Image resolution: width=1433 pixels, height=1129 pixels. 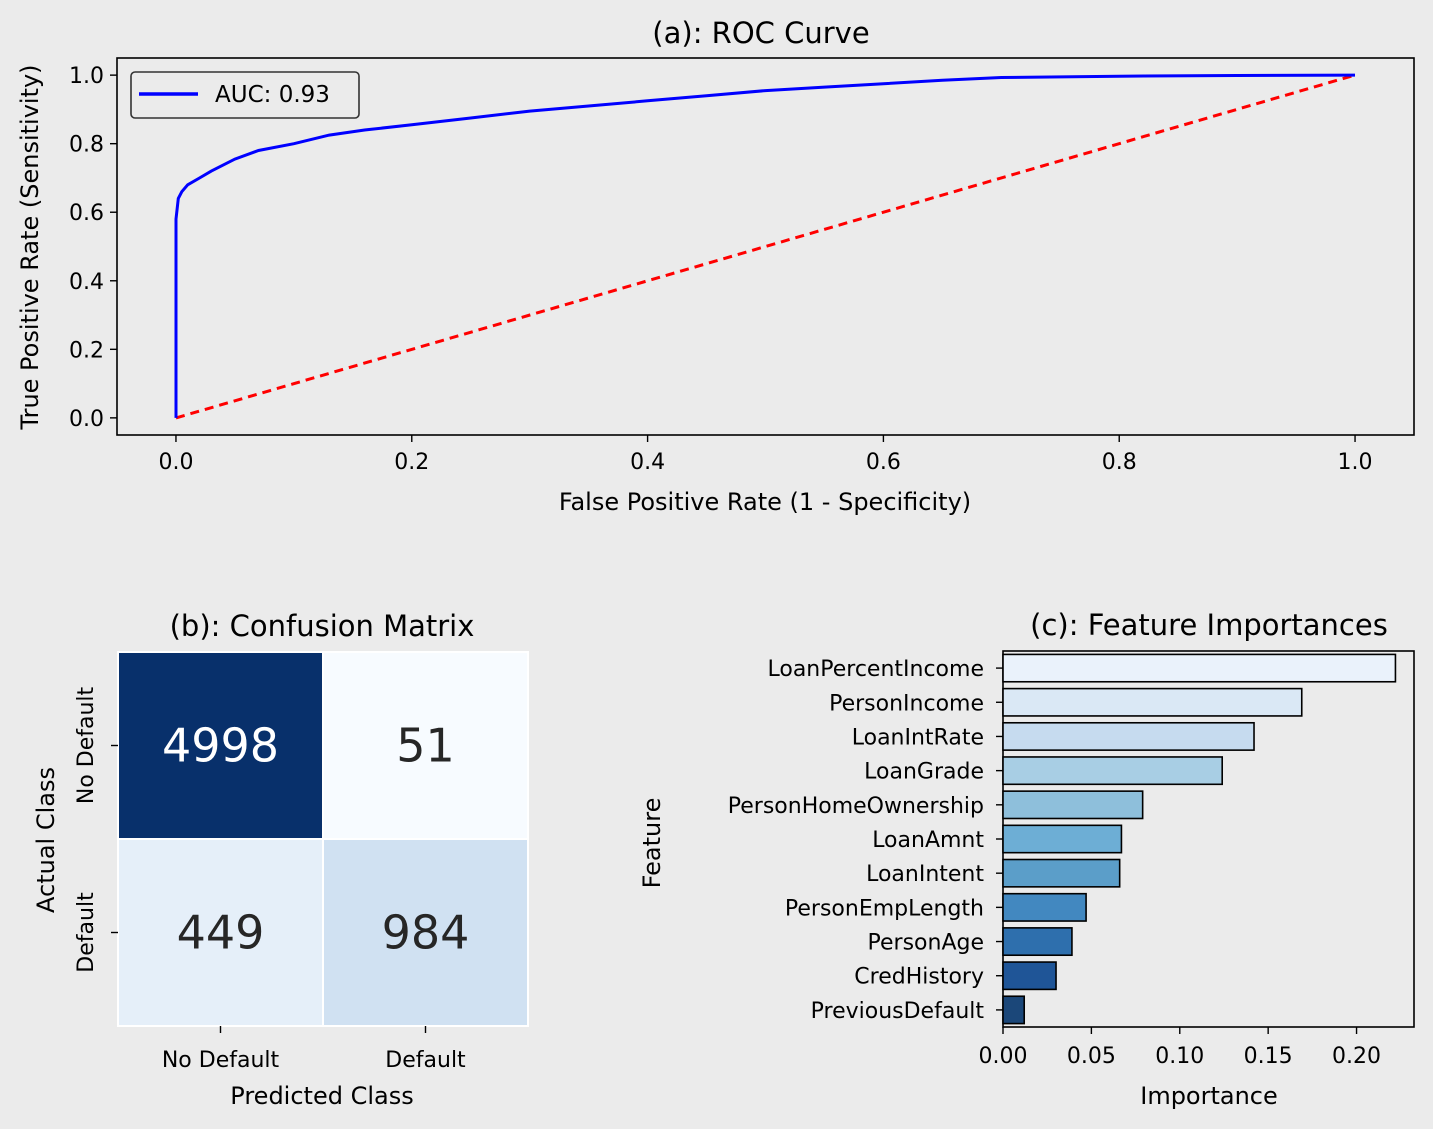 I want to click on fi-category-label: PersonHomeOwnership, so click(x=856, y=806).